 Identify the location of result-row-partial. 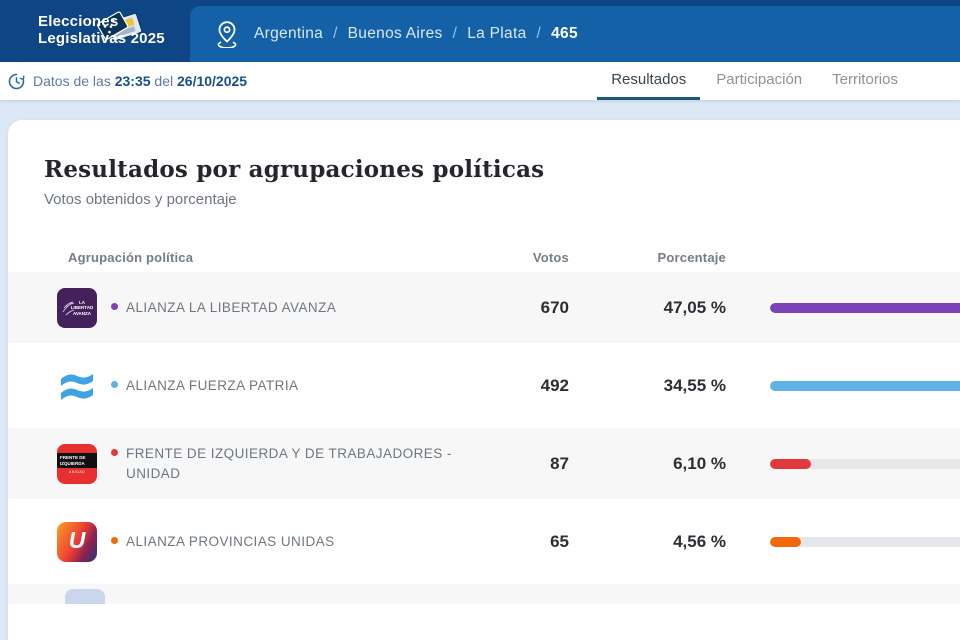
(484, 594).